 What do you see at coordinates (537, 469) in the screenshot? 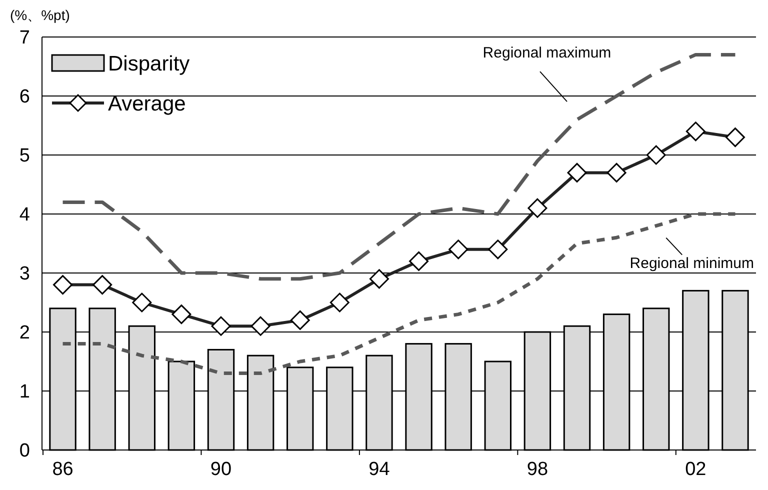
I see `x-tick-label: 98` at bounding box center [537, 469].